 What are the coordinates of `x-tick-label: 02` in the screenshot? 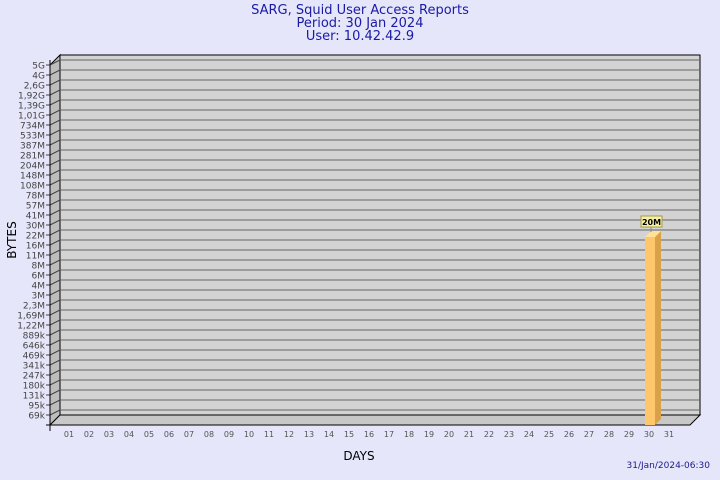 It's located at (89, 434).